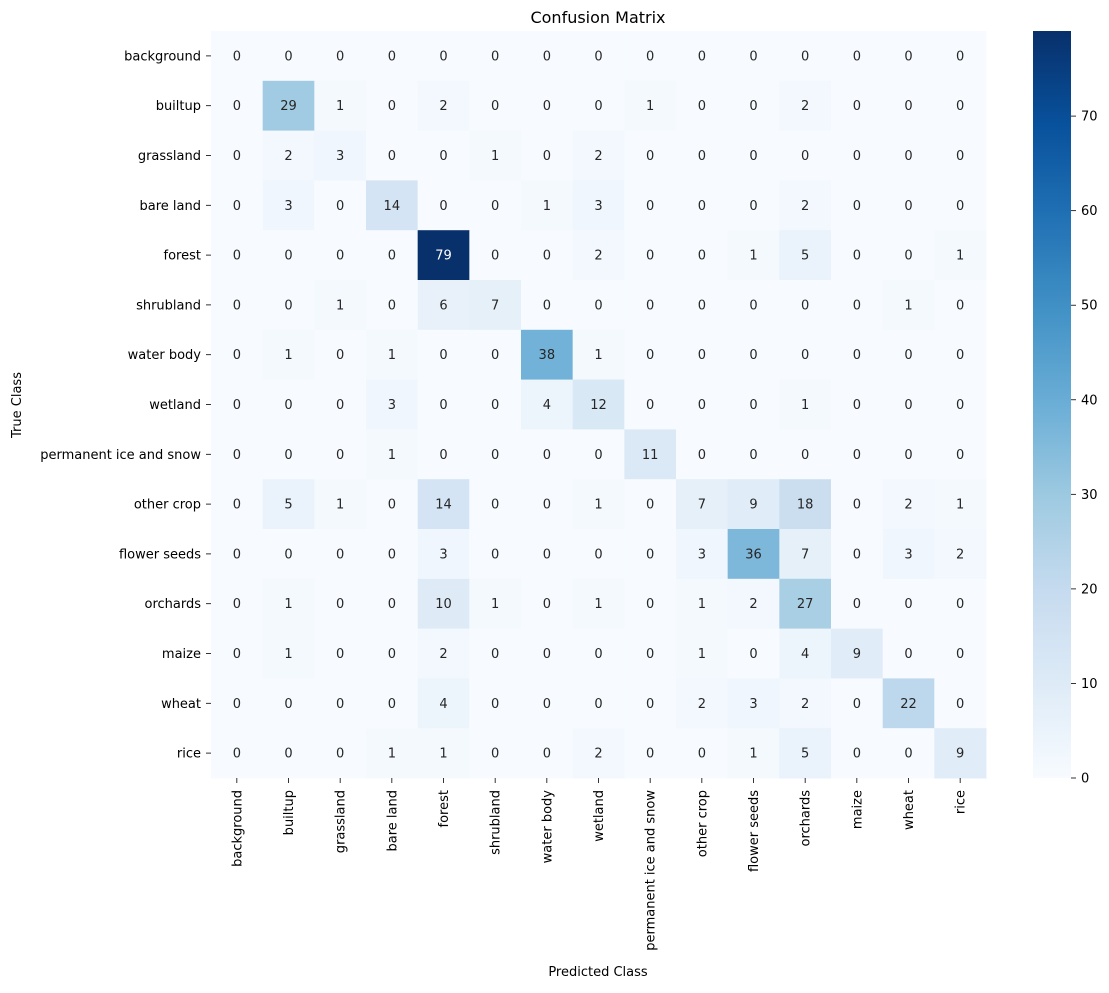 This screenshot has height=993, width=1109. Describe the element at coordinates (961, 802) in the screenshot. I see `x-tick-label: rice` at that location.